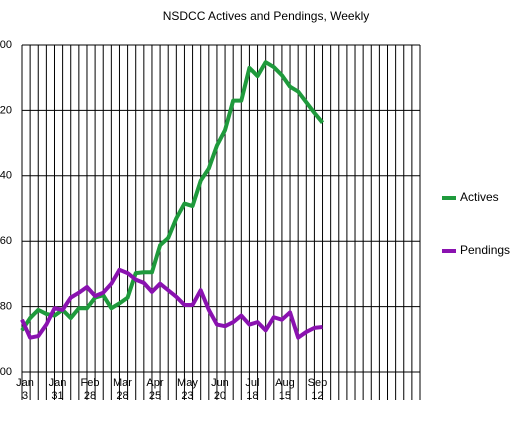 The height and width of the screenshot is (442, 530). I want to click on x-tick-label-line: Sep, so click(318, 383).